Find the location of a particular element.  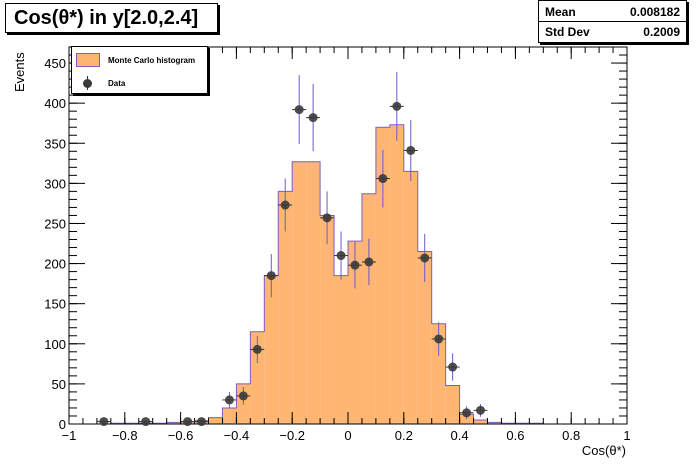

stats-std-value: 0.2009 is located at coordinates (661, 32).